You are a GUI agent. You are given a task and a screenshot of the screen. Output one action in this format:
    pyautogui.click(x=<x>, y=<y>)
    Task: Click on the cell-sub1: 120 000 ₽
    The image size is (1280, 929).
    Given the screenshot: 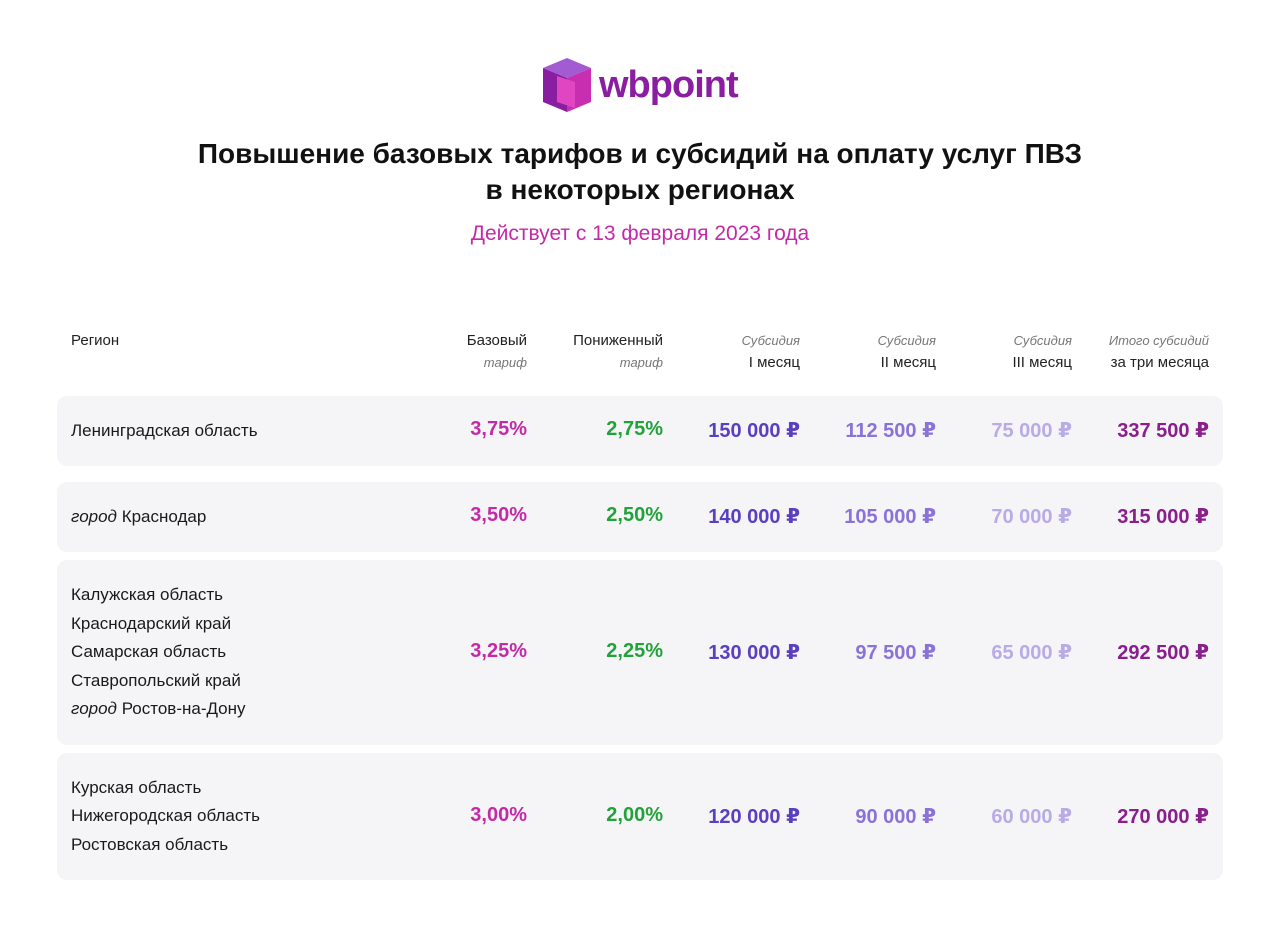 What is the action you would take?
    pyautogui.click(x=754, y=816)
    